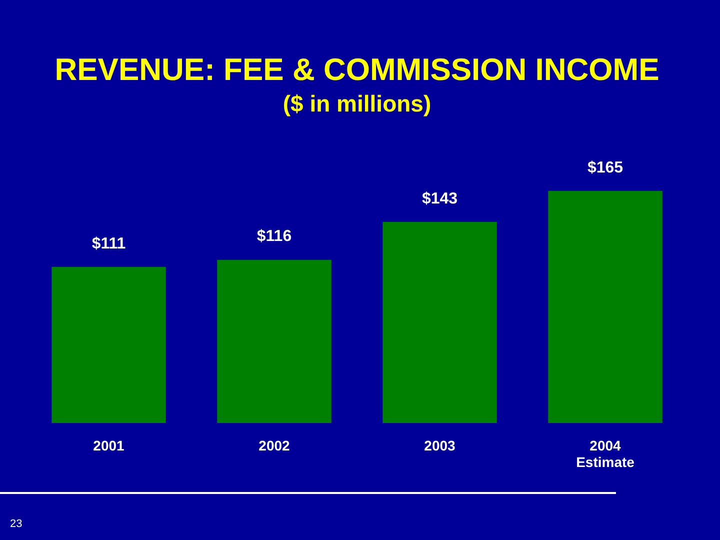  Describe the element at coordinates (16, 524) in the screenshot. I see `text: 23` at that location.